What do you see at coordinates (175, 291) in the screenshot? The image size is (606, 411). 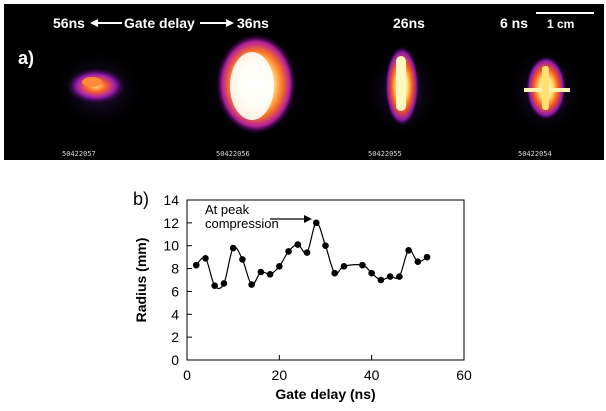 I see `y-tick-label: 6` at bounding box center [175, 291].